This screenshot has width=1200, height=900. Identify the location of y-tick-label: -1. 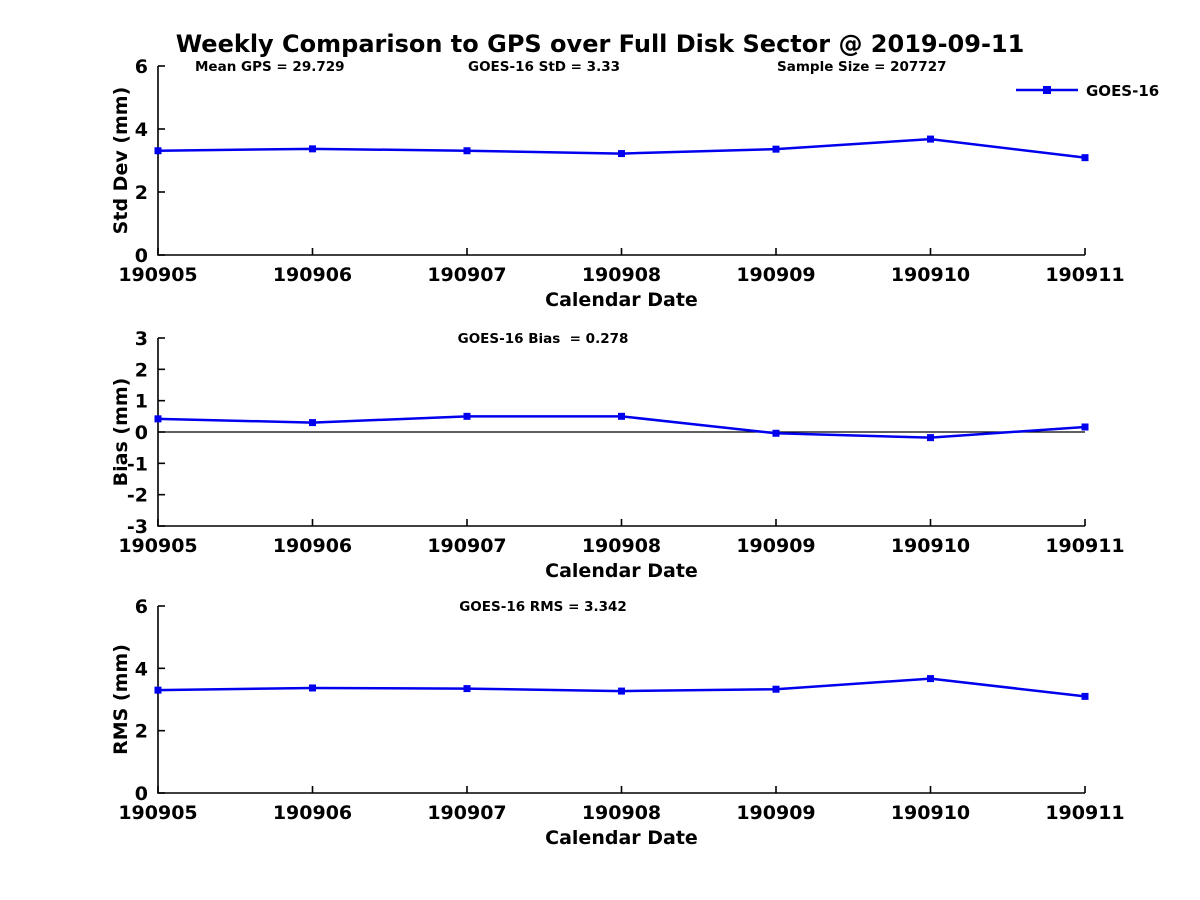
(137, 464).